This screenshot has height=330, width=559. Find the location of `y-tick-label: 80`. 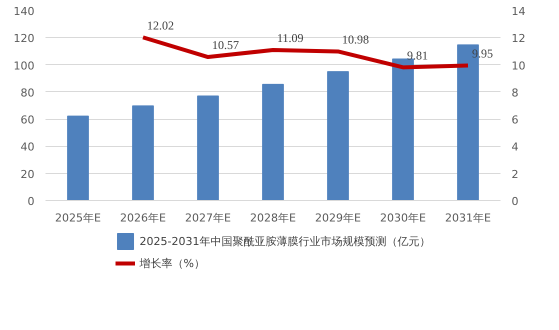

y-tick-label: 80 is located at coordinates (27, 93).